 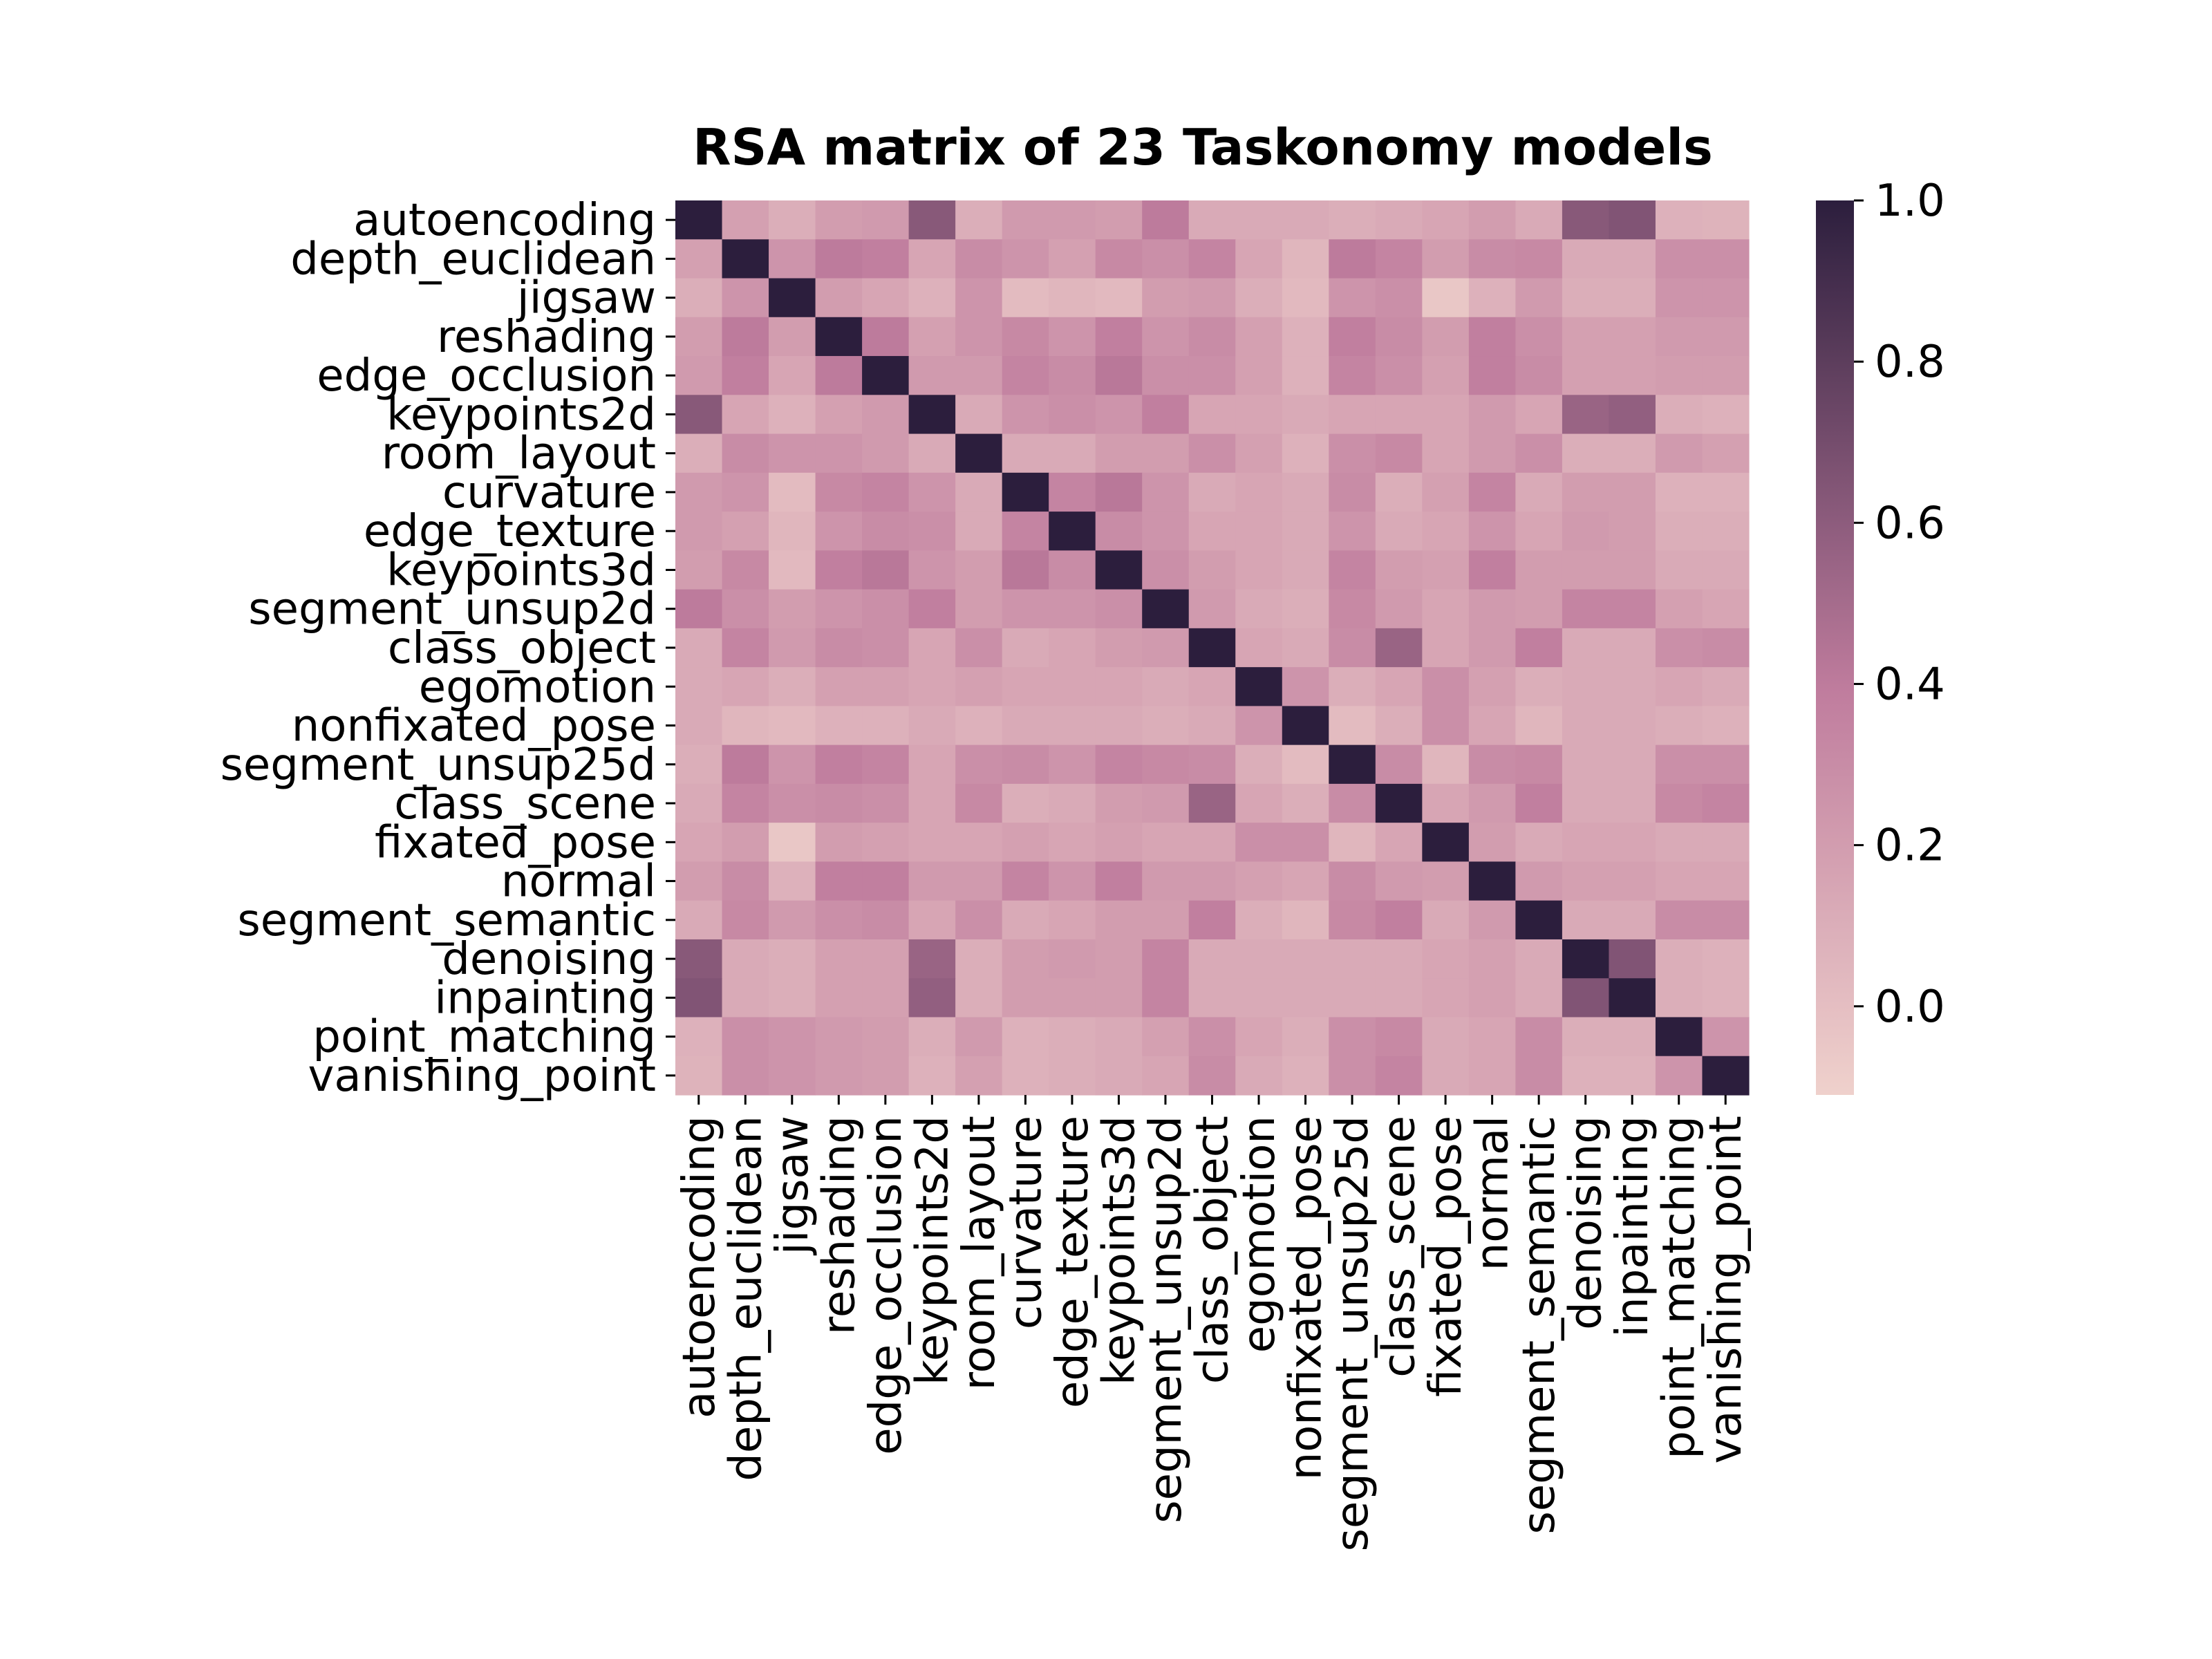 What do you see at coordinates (446, 920) in the screenshot?
I see `y-tick-label: segment_semantic` at bounding box center [446, 920].